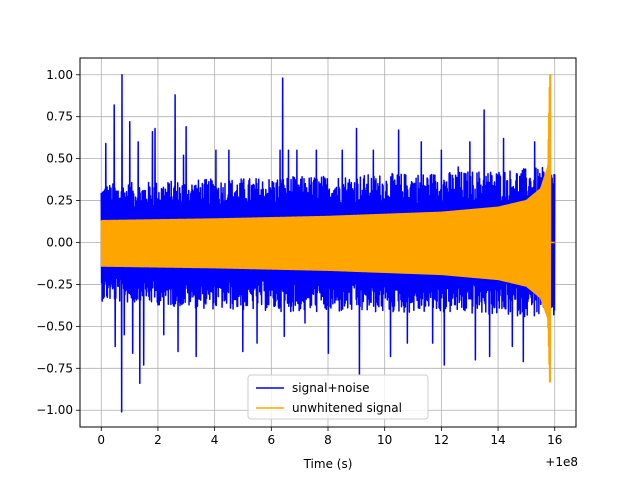 The height and width of the screenshot is (480, 640). Describe the element at coordinates (330, 388) in the screenshot. I see `legend-label-signal-noise: signal+noise` at that location.